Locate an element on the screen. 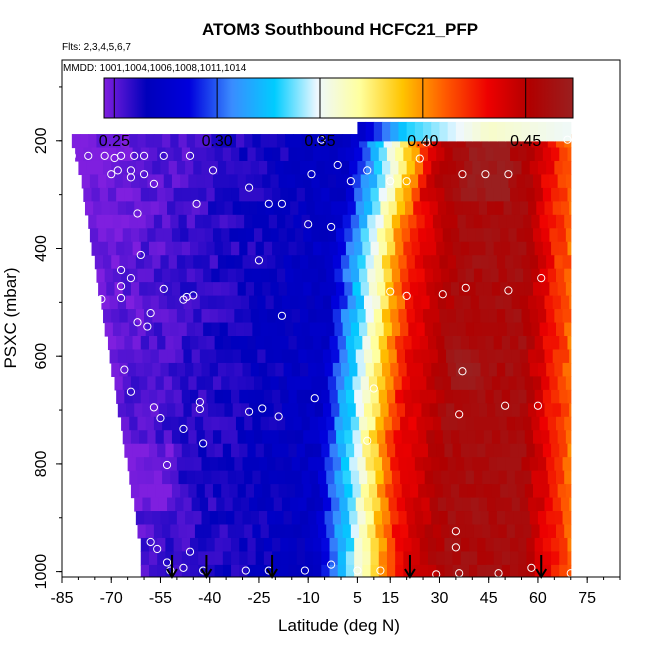 The image size is (650, 650). x-tick-label-10: 60 is located at coordinates (538, 598).